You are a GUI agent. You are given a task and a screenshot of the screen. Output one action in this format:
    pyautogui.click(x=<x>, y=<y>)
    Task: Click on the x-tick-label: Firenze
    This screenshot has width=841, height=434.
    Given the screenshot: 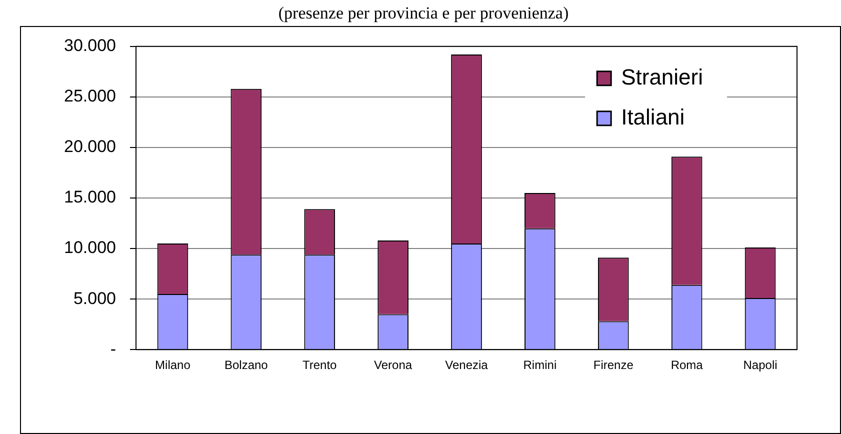 What is the action you would take?
    pyautogui.click(x=613, y=365)
    